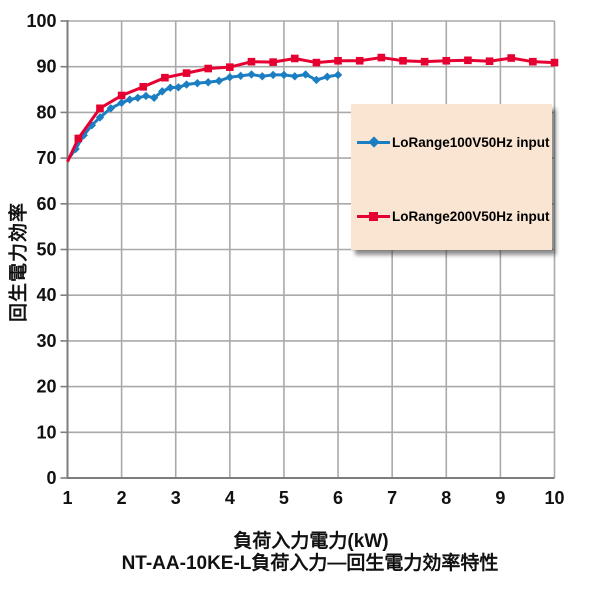 Image resolution: width=600 pixels, height=595 pixels. Describe the element at coordinates (46, 112) in the screenshot. I see `y-tick-label: 80` at that location.